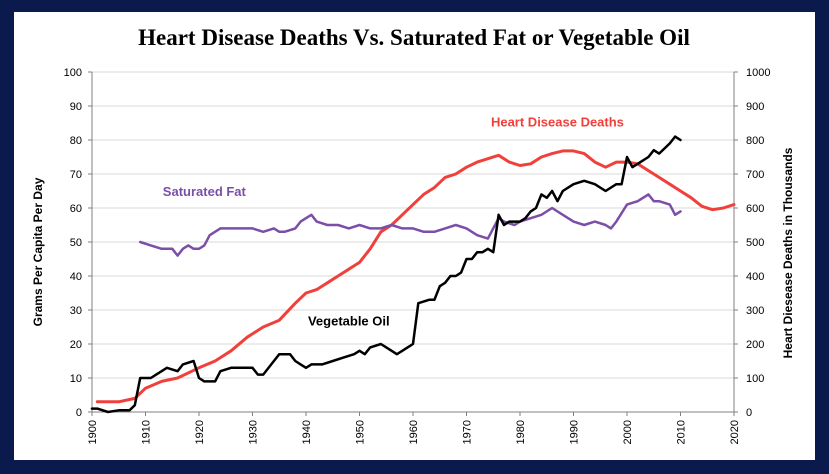 The height and width of the screenshot is (474, 829). I want to click on y-axis-right-label: Heart Diesease Deaths in Thousands, so click(788, 252).